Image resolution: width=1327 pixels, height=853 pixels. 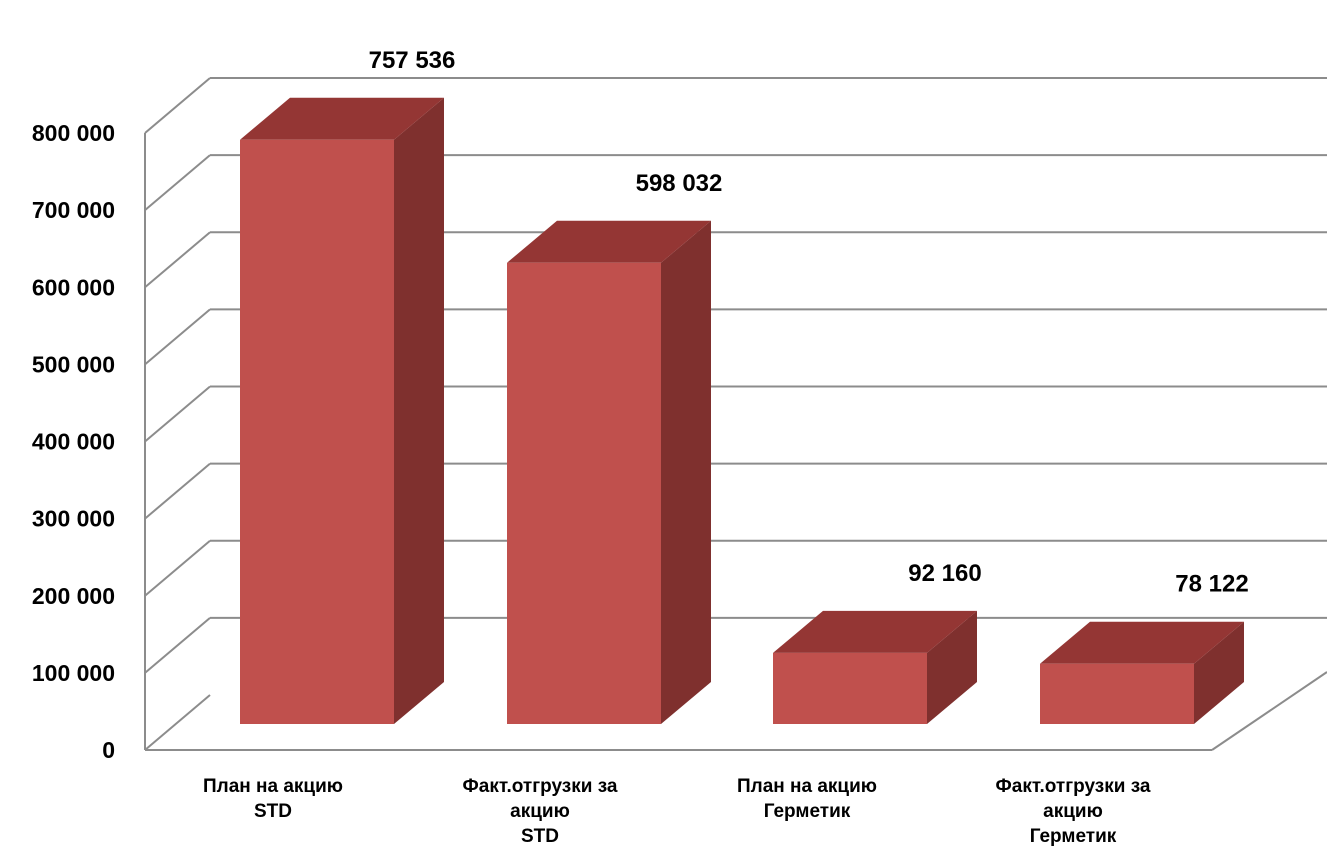 What do you see at coordinates (679, 183) in the screenshot?
I see `data-label: 598 032` at bounding box center [679, 183].